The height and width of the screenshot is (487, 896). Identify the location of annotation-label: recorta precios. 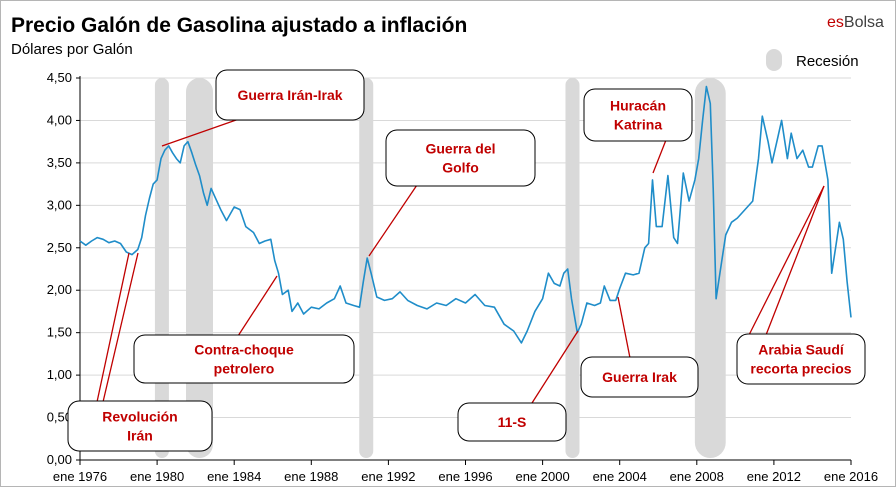
(800, 369).